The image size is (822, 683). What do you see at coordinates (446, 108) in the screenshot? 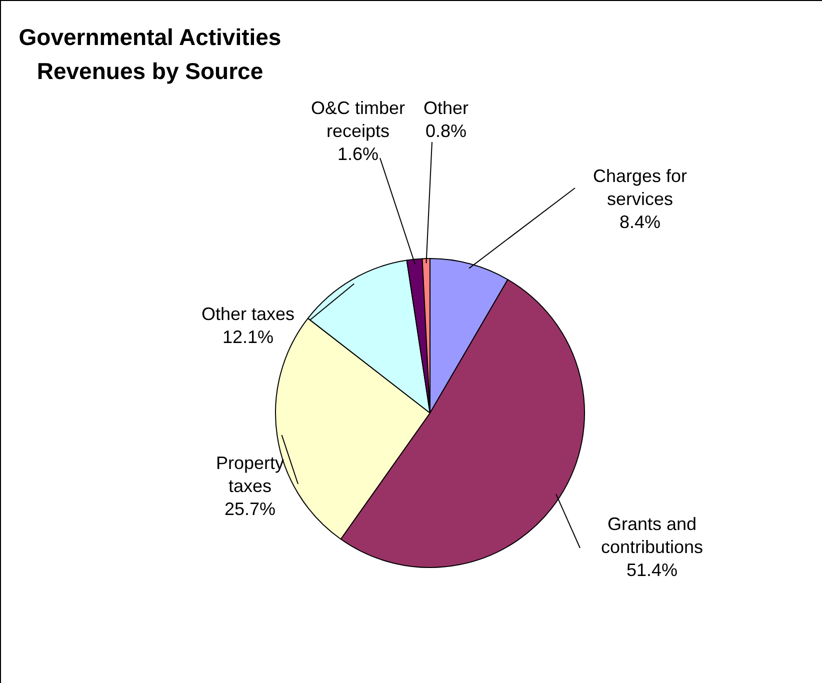
I see `slice-label: Other` at bounding box center [446, 108].